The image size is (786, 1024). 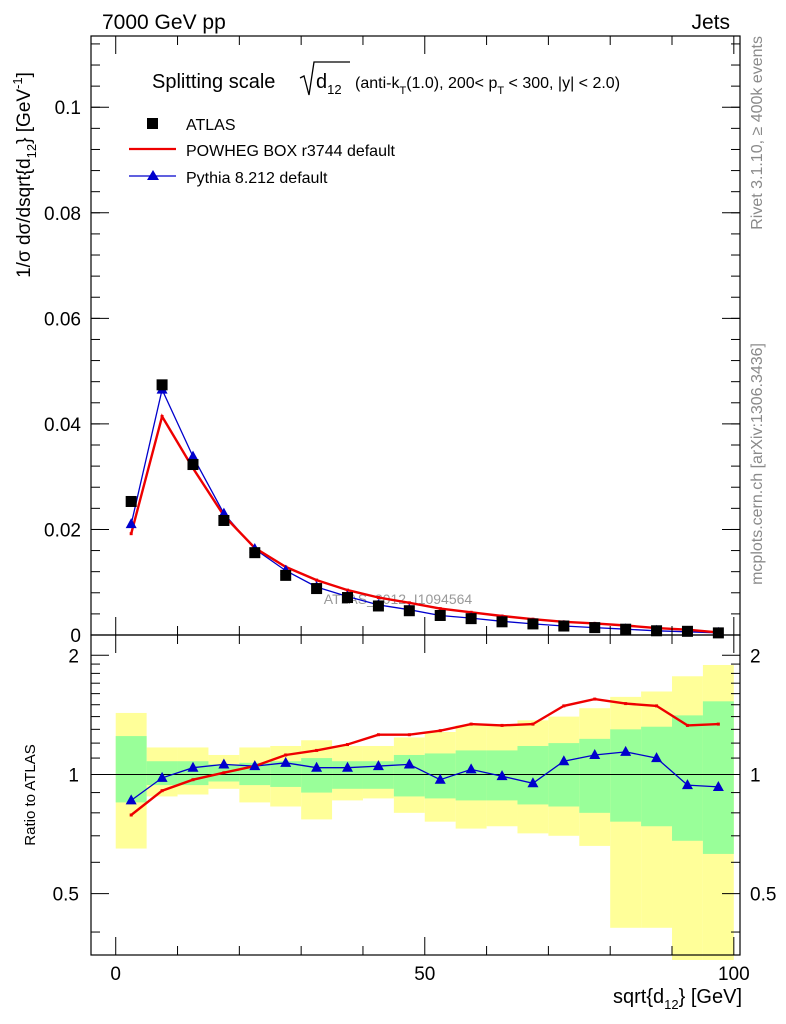 I want to click on ratio-ytick-label-right-2: 1, so click(x=755, y=775).